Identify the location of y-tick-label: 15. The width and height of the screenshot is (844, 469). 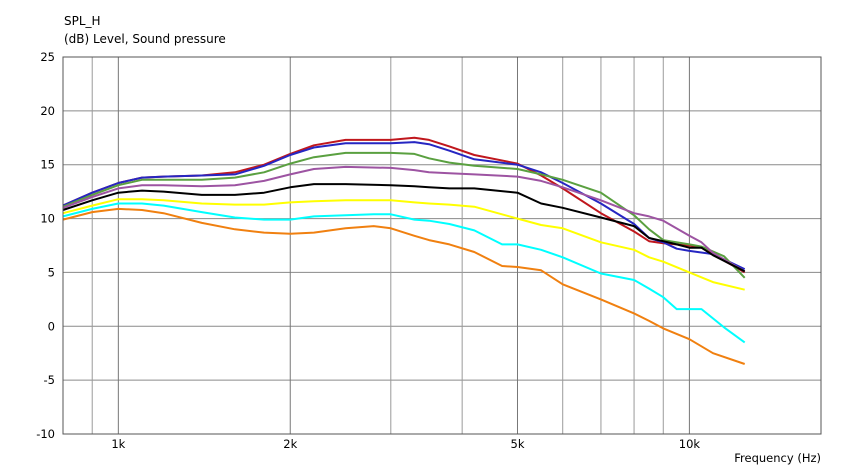
(47, 165).